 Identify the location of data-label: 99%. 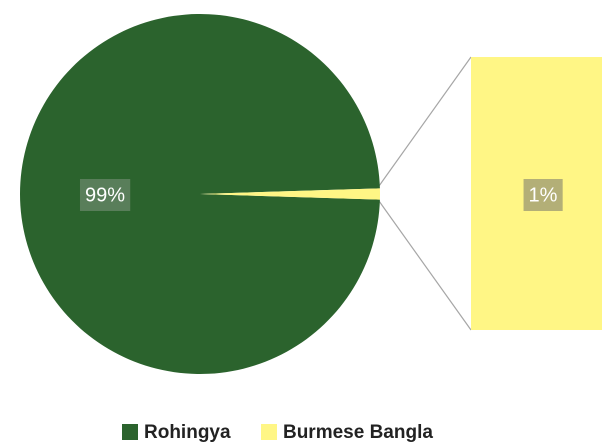
(105, 195).